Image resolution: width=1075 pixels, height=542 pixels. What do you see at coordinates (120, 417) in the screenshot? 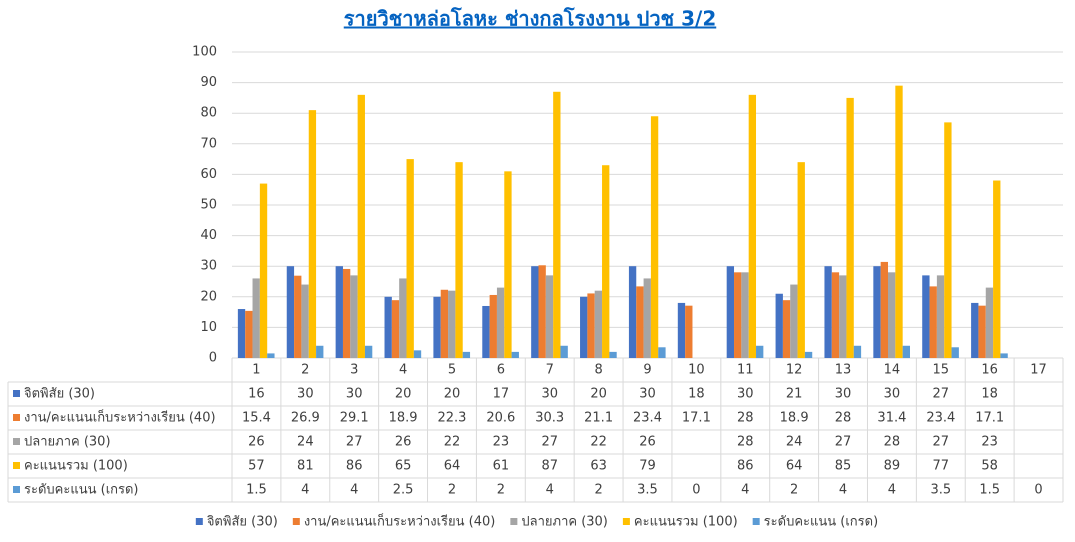
I see `table-series-name: งาน/คะแนนเก็บระหว่างเรียน (40)` at bounding box center [120, 417].